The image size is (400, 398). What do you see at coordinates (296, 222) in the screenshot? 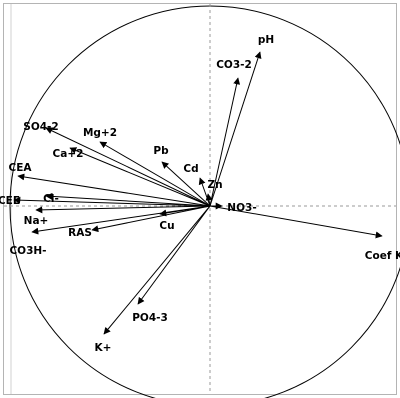
I see `vector-arrow-coef-k` at bounding box center [296, 222].